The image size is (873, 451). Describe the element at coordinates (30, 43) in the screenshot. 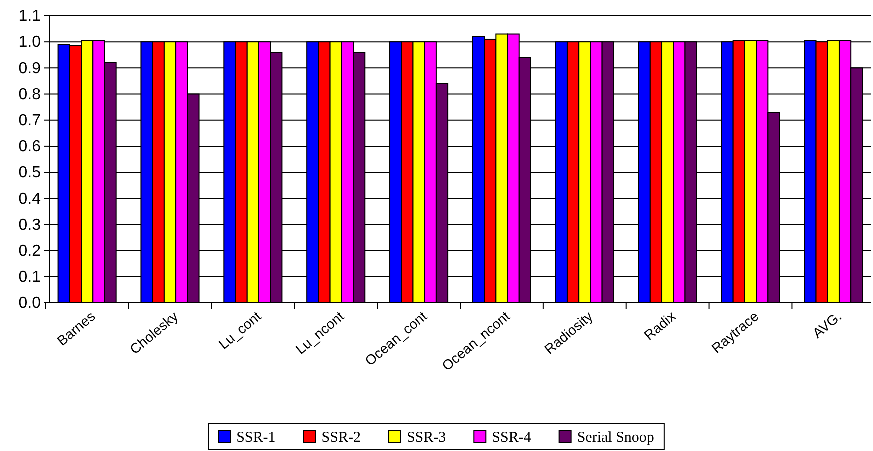

I see `y-tick-label: 1.0` at that location.